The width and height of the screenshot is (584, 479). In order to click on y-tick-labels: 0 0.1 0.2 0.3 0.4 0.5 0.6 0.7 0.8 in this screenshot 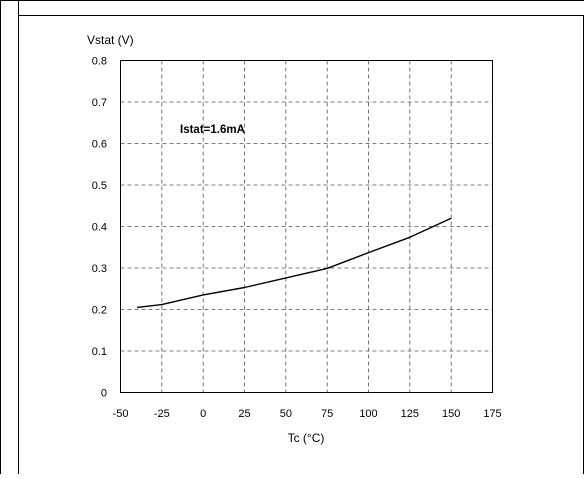, I will do `click(99, 228)`.